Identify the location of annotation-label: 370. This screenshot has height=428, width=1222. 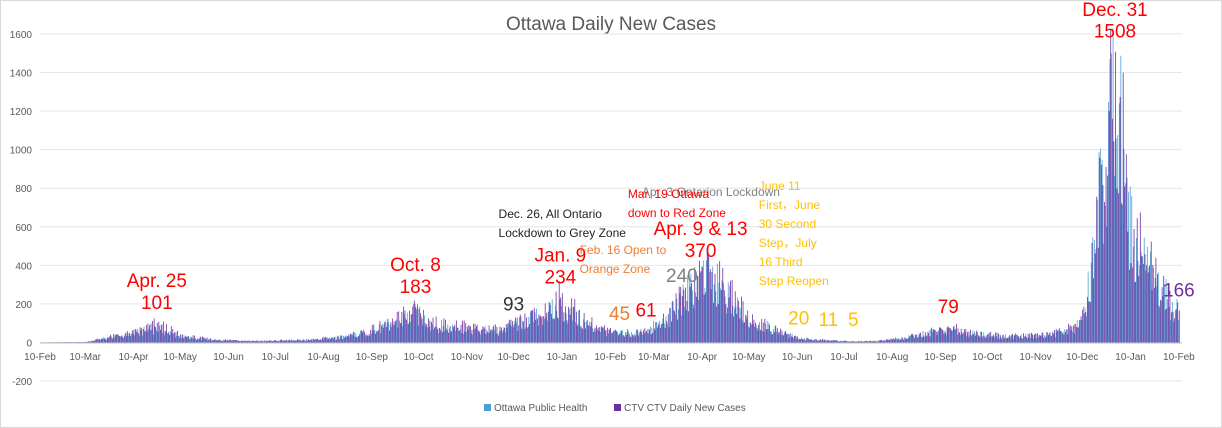
(701, 251).